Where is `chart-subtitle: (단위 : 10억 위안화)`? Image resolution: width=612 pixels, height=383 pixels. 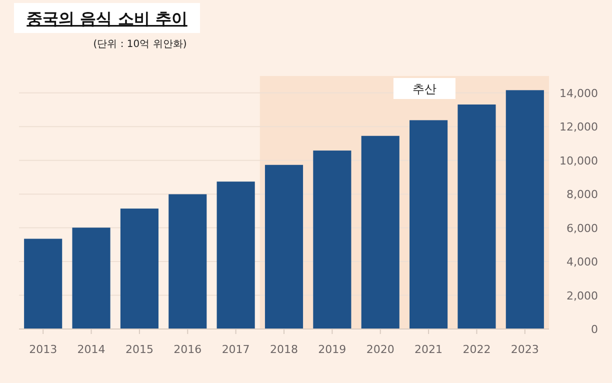 chart-subtitle: (단위 : 10억 위안화) is located at coordinates (140, 44).